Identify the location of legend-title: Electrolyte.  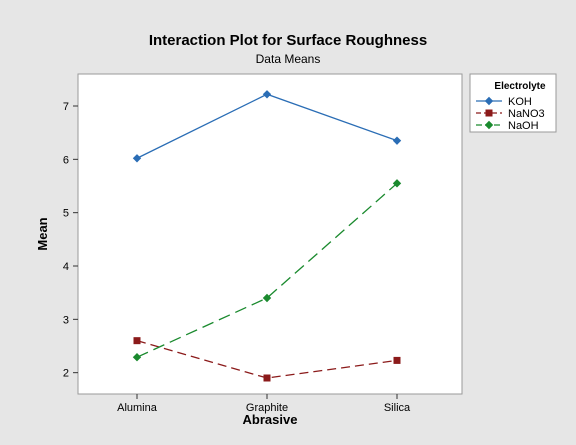
(520, 86).